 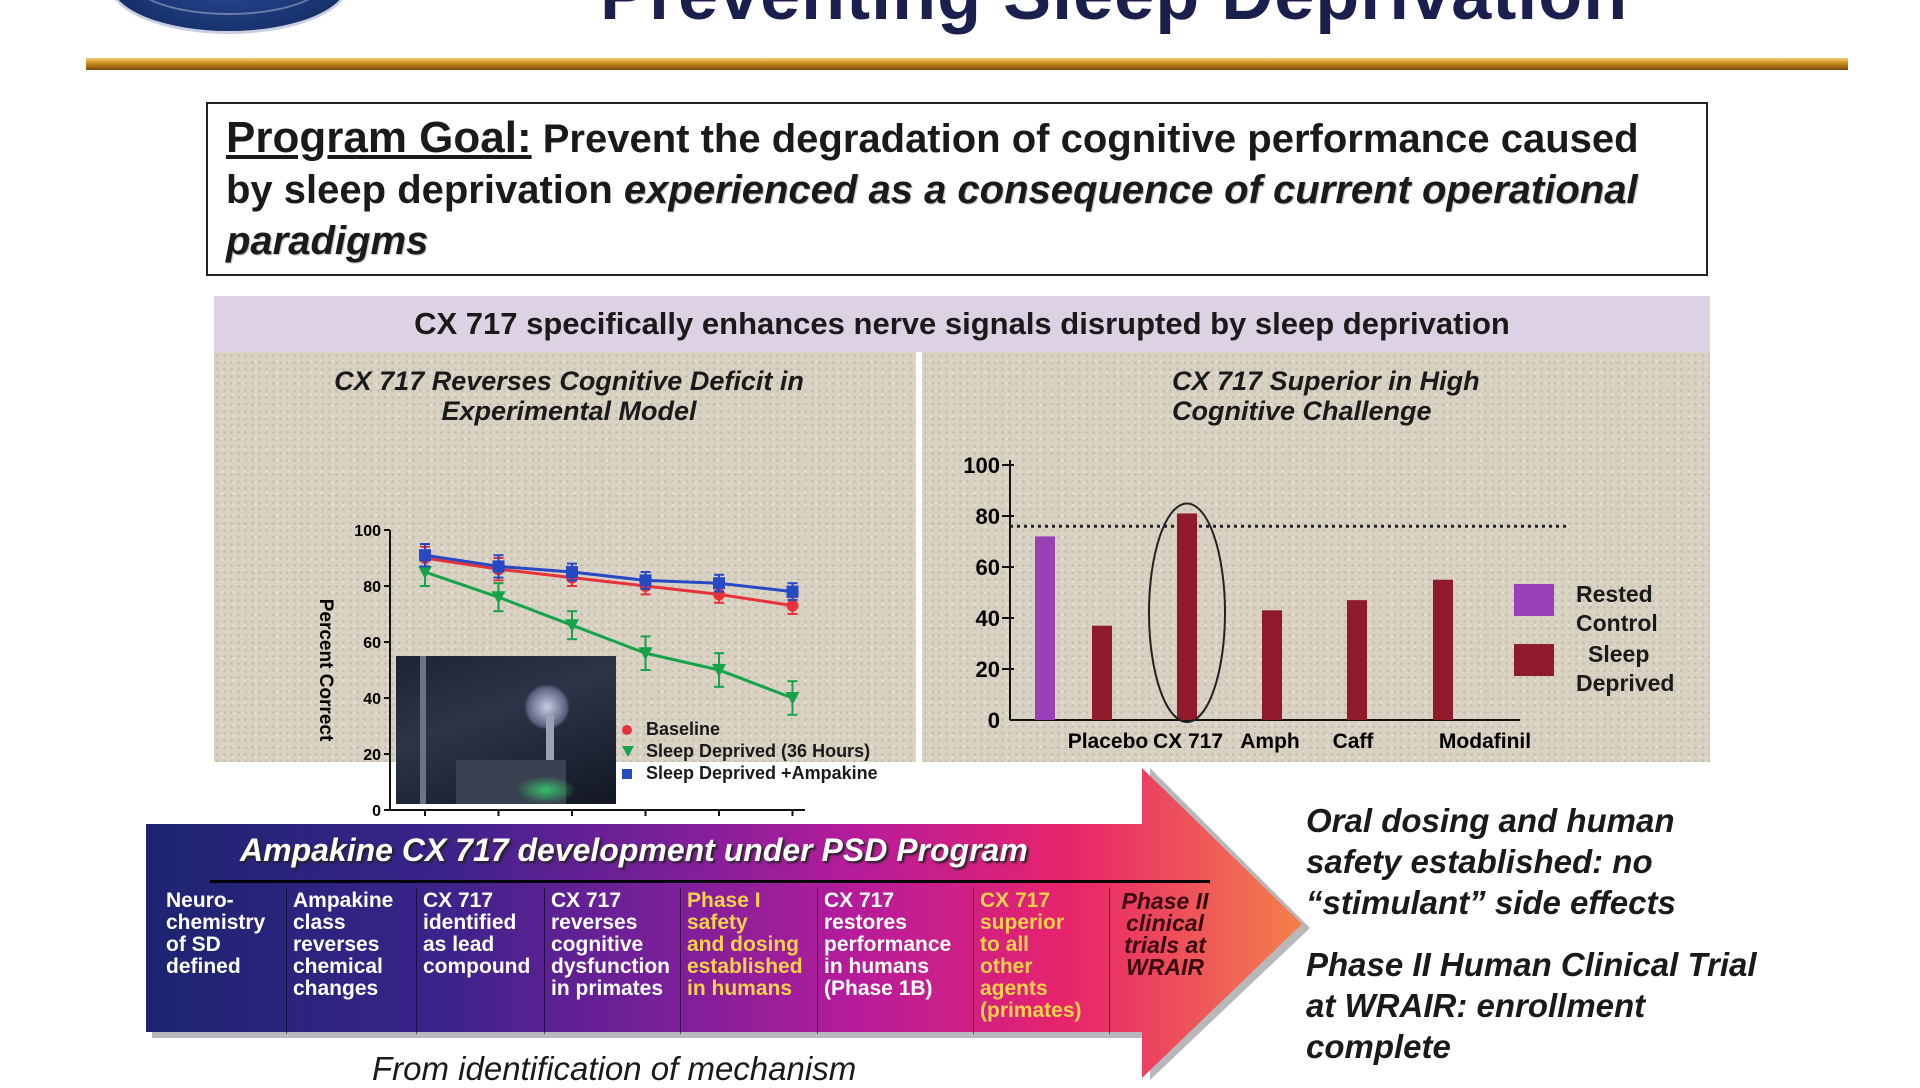 What do you see at coordinates (1270, 741) in the screenshot?
I see `x-tick-label: Amph` at bounding box center [1270, 741].